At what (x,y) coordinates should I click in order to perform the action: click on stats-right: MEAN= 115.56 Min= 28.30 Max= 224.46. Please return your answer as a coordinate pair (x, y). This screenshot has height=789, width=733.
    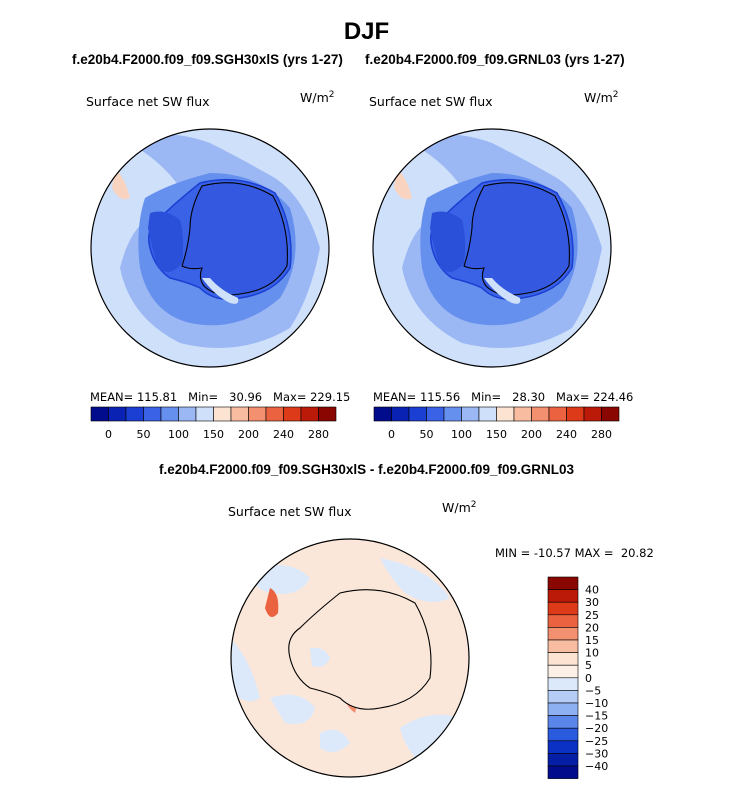
    Looking at the image, I should click on (503, 397).